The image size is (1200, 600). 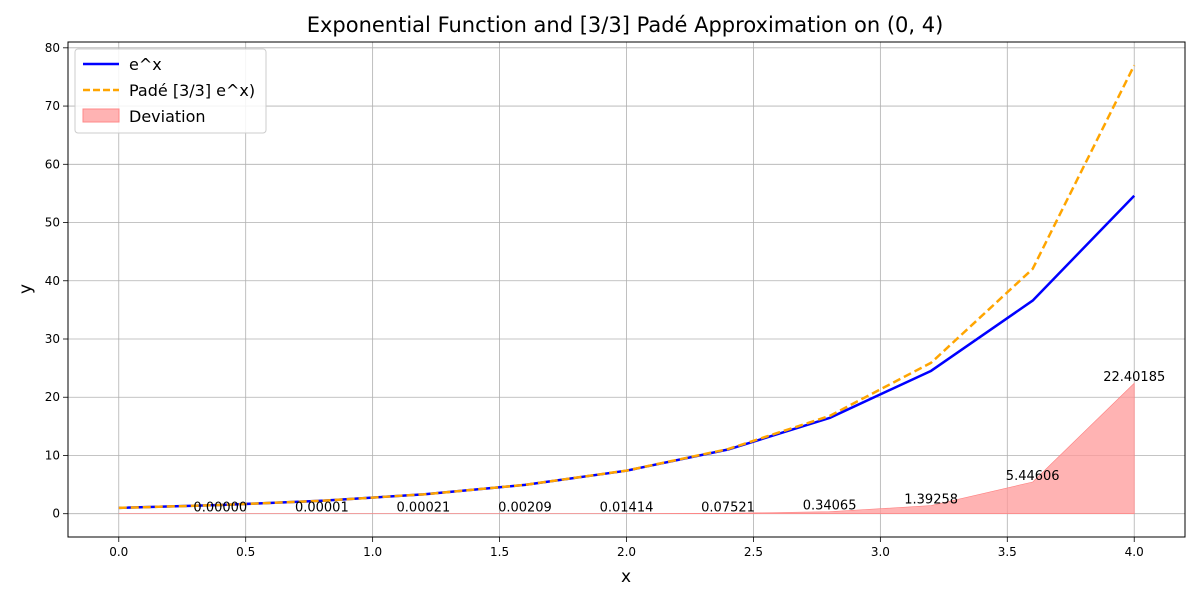 I want to click on y-tick-label: 60, so click(x=52, y=164).